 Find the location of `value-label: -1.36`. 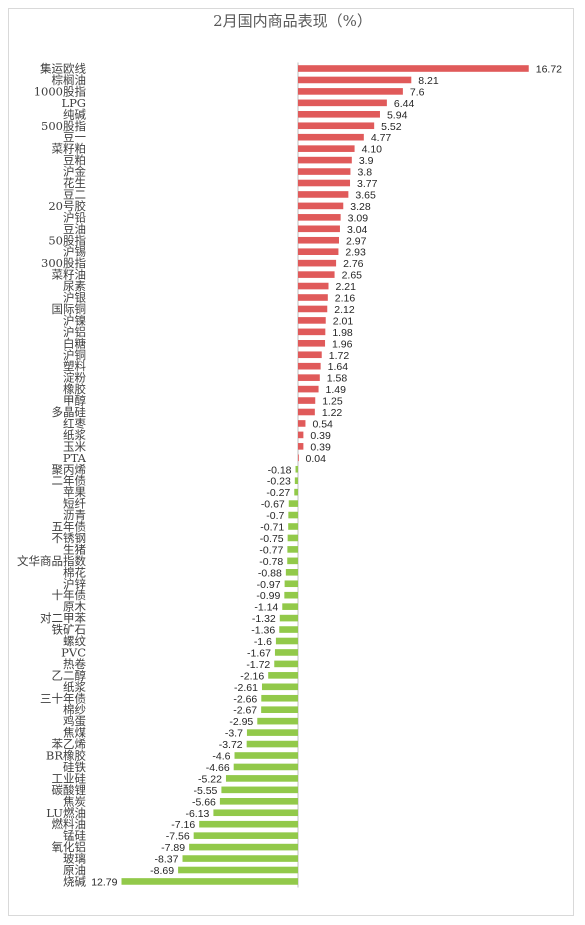

value-label: -1.36 is located at coordinates (263, 631).